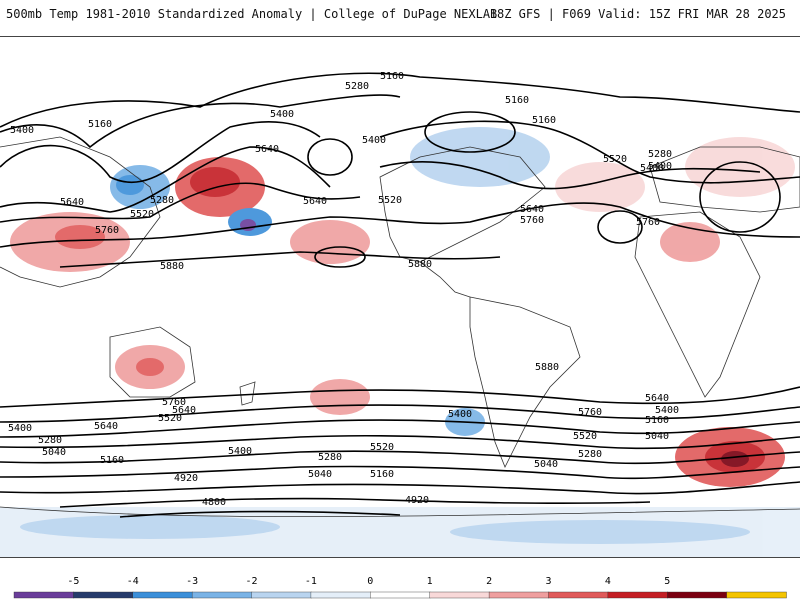 The image size is (800, 604). I want to click on contour-4920-south, so click(355, 502).